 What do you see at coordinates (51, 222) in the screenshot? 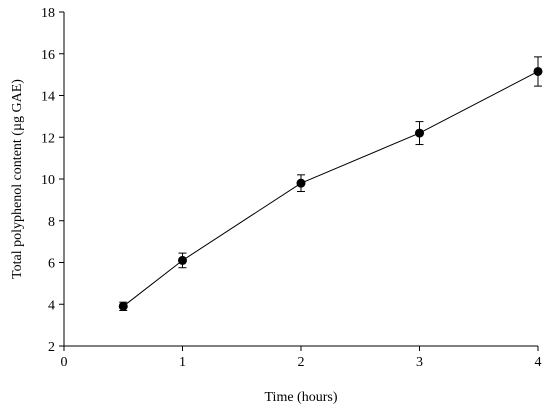
I see `y-tick-label: 8` at bounding box center [51, 222].